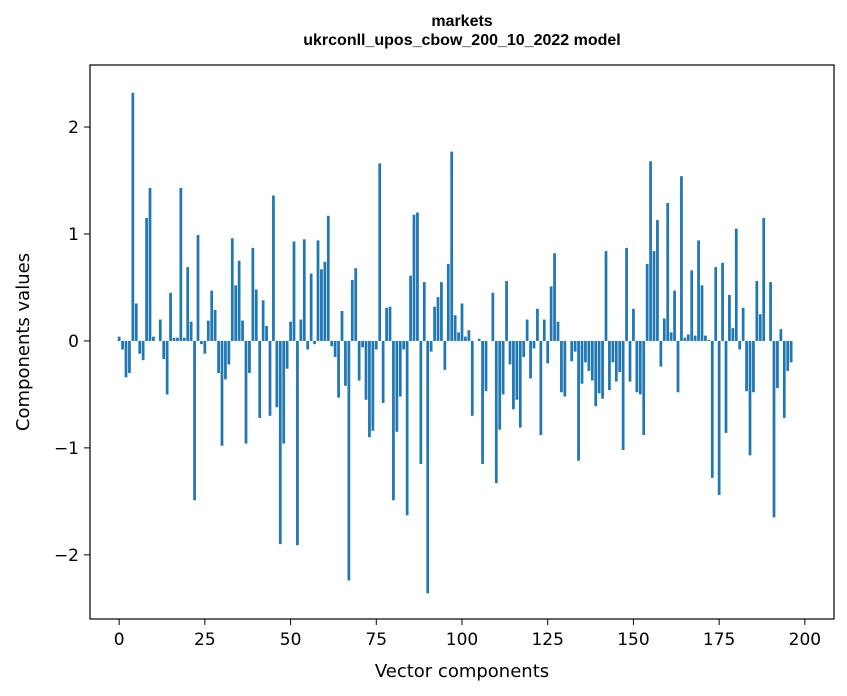 The height and width of the screenshot is (696, 847). Describe the element at coordinates (719, 640) in the screenshot. I see `x-tick-label: 175` at that location.